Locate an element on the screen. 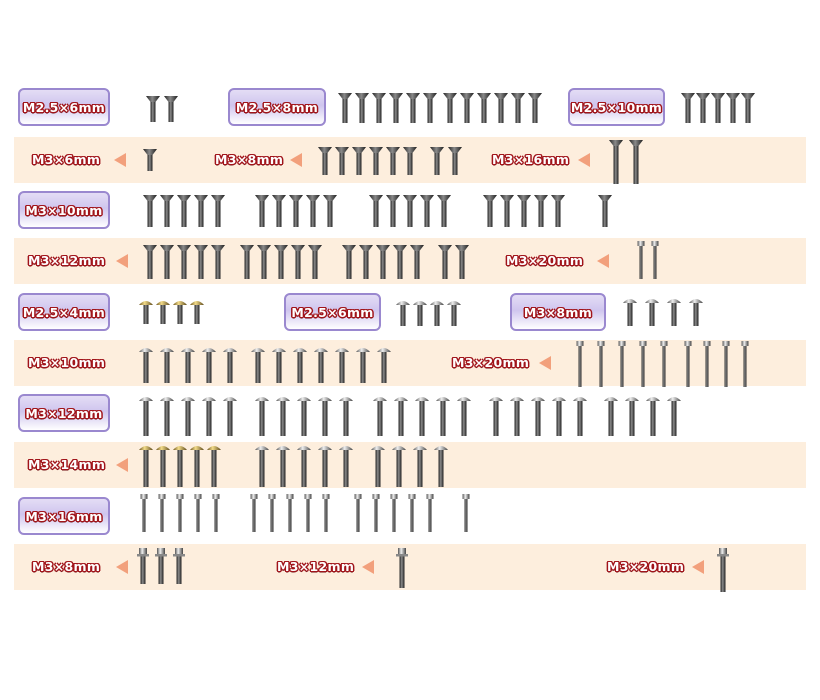 This screenshot has width=820, height=700. size-label: M3×6mm is located at coordinates (66, 159).